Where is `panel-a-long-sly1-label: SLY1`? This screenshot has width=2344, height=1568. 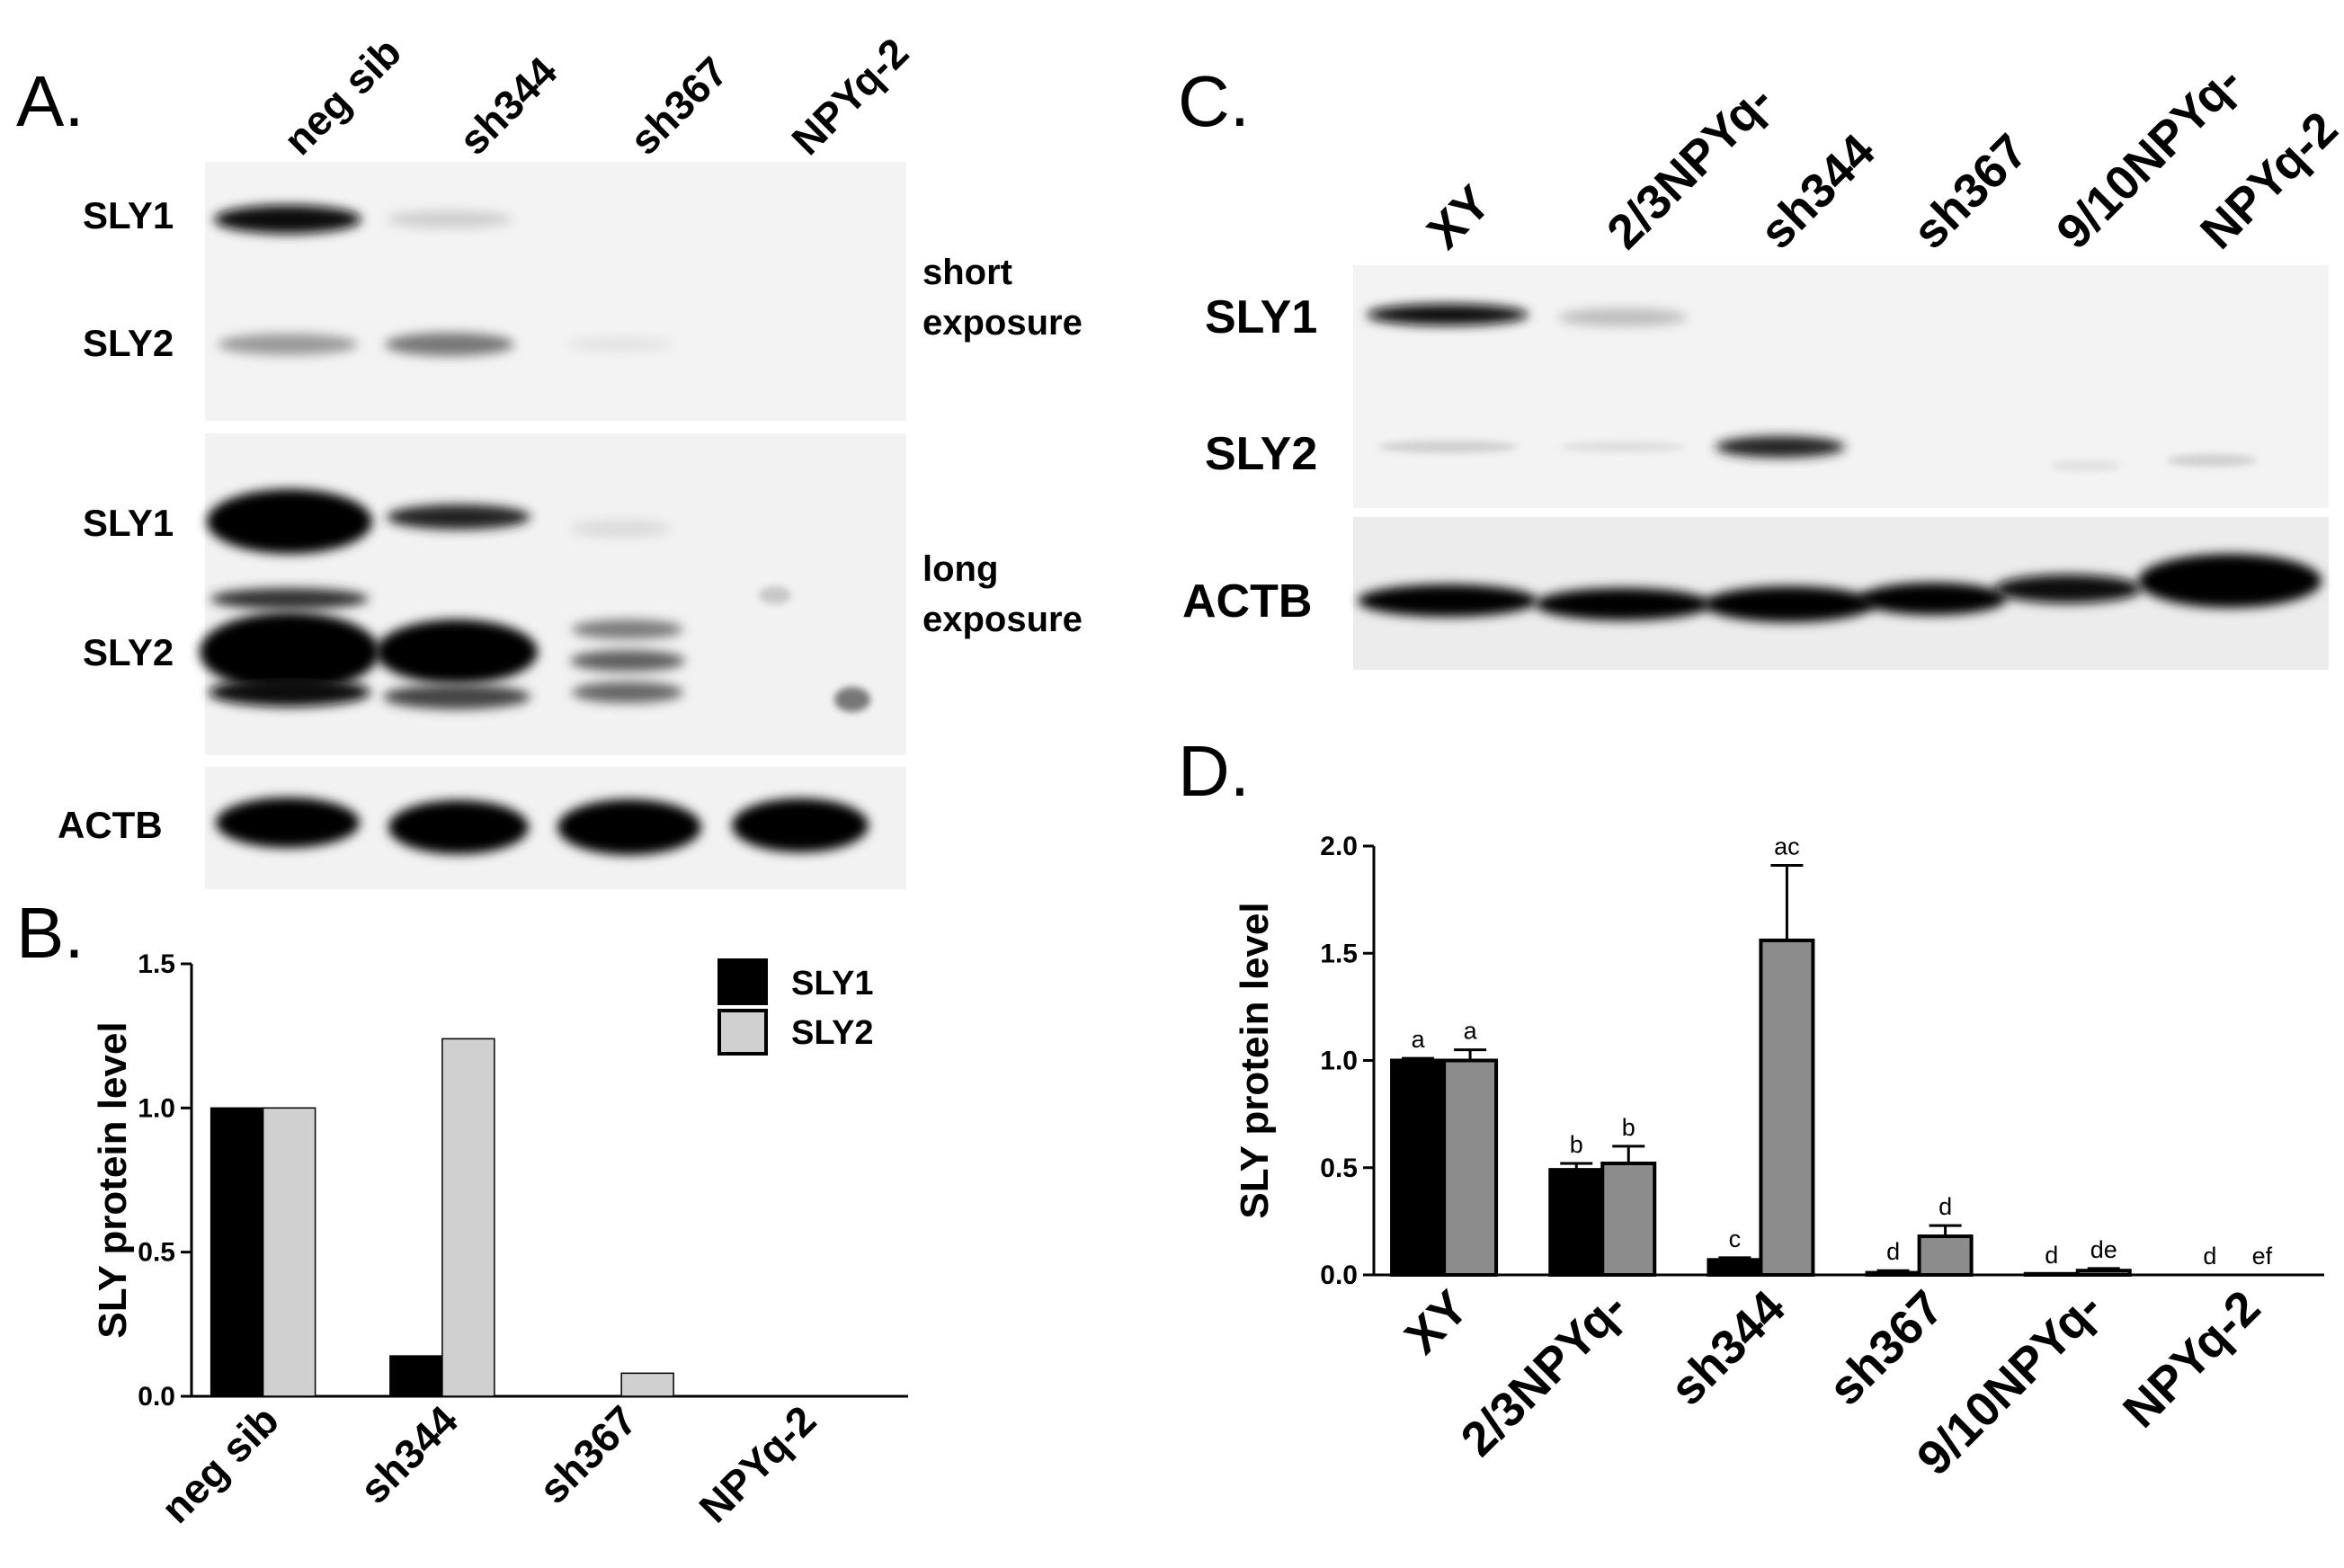 panel-a-long-sly1-label: SLY1 is located at coordinates (128, 523).